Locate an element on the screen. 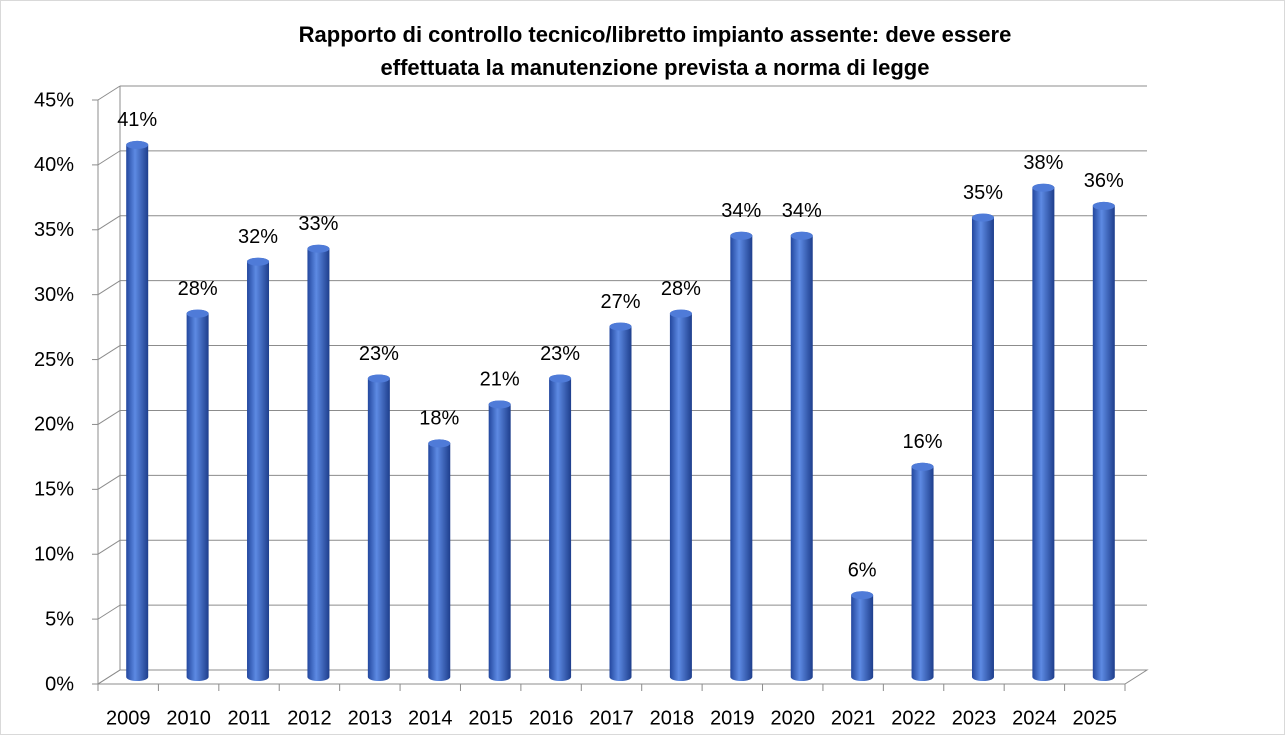  x-tick-label: 2017 is located at coordinates (611, 718).